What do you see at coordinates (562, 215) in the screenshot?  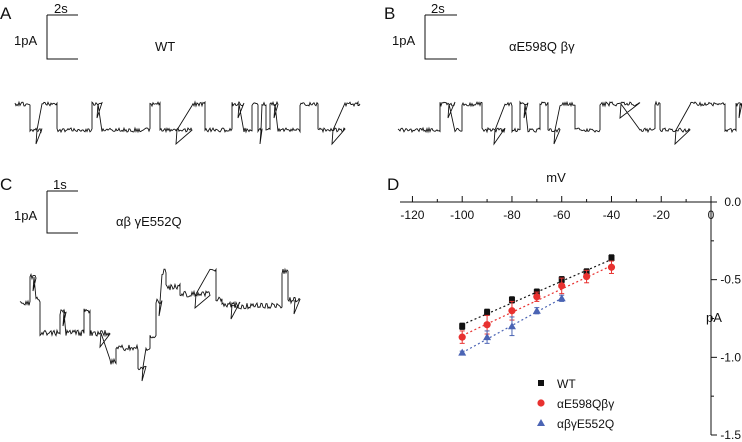 I see `x-tick-label: -60` at bounding box center [562, 215].